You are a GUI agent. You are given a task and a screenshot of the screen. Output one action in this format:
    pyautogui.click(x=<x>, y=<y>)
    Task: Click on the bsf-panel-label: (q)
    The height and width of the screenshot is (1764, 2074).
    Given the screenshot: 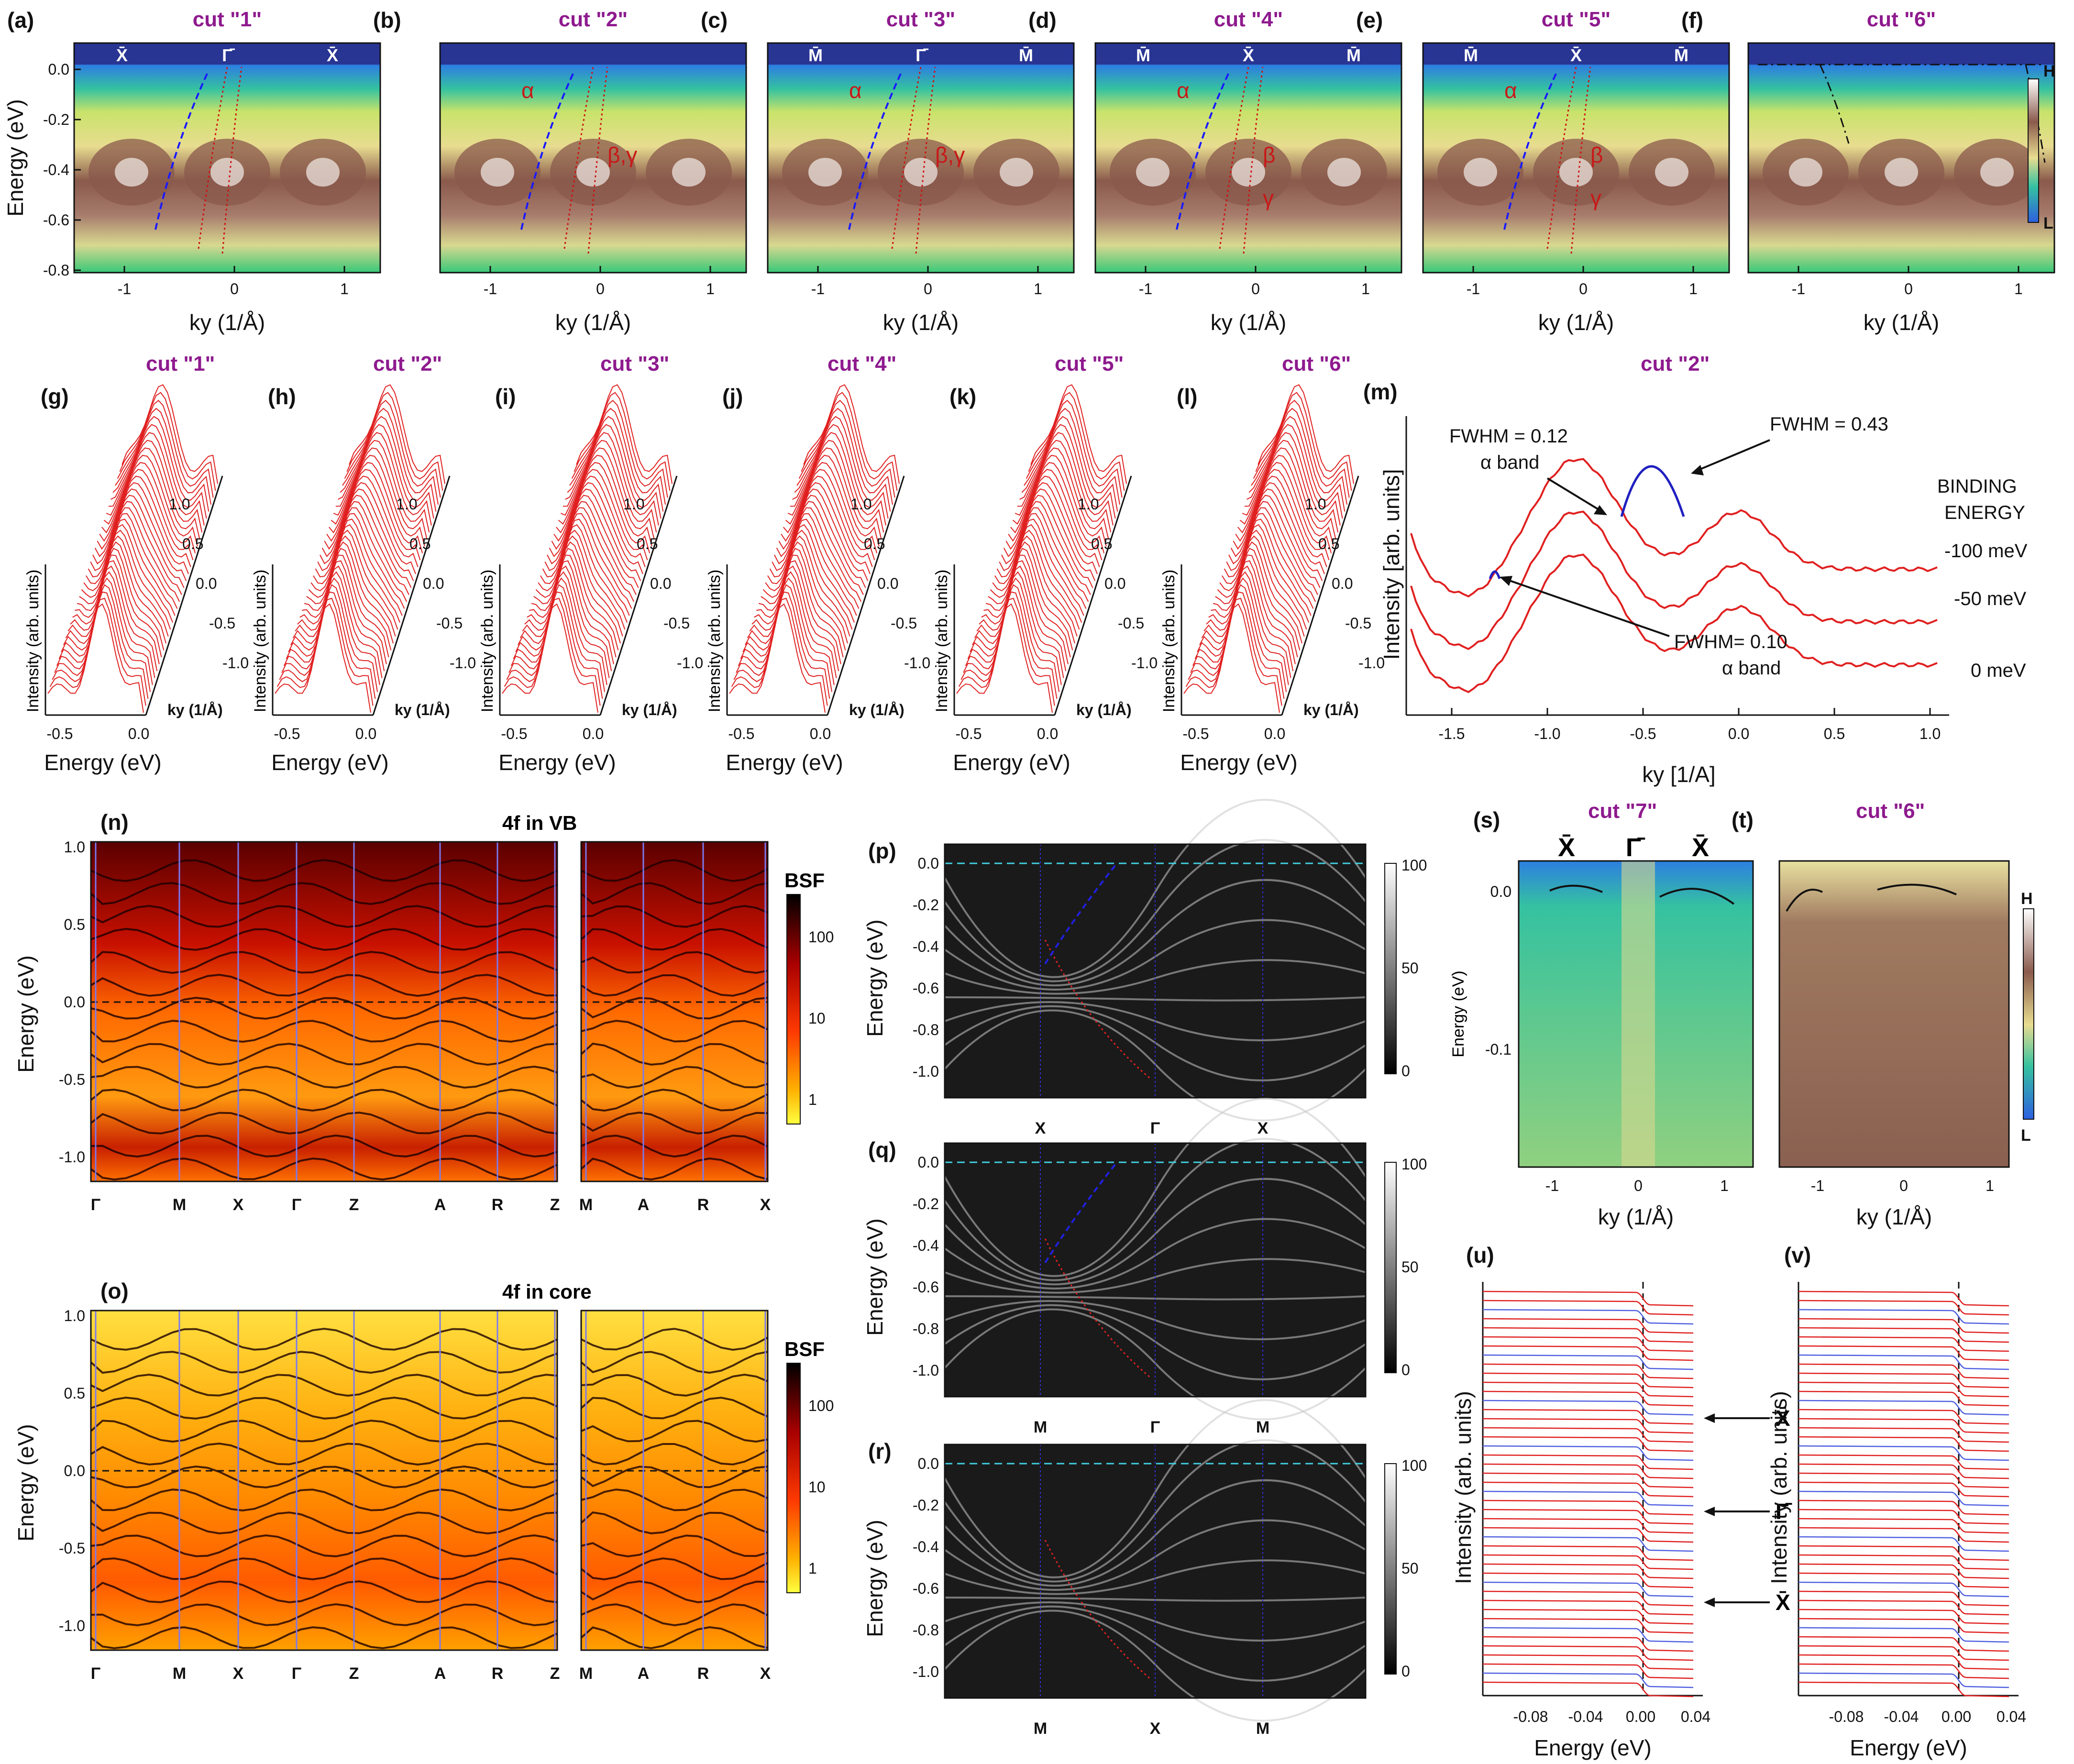 What is the action you would take?
    pyautogui.click(x=882, y=1149)
    